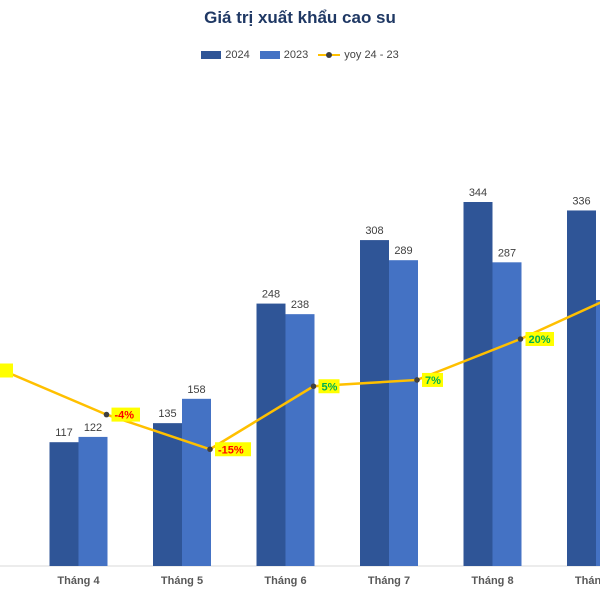  I want to click on bar-label-2023-5: 287, so click(507, 253).